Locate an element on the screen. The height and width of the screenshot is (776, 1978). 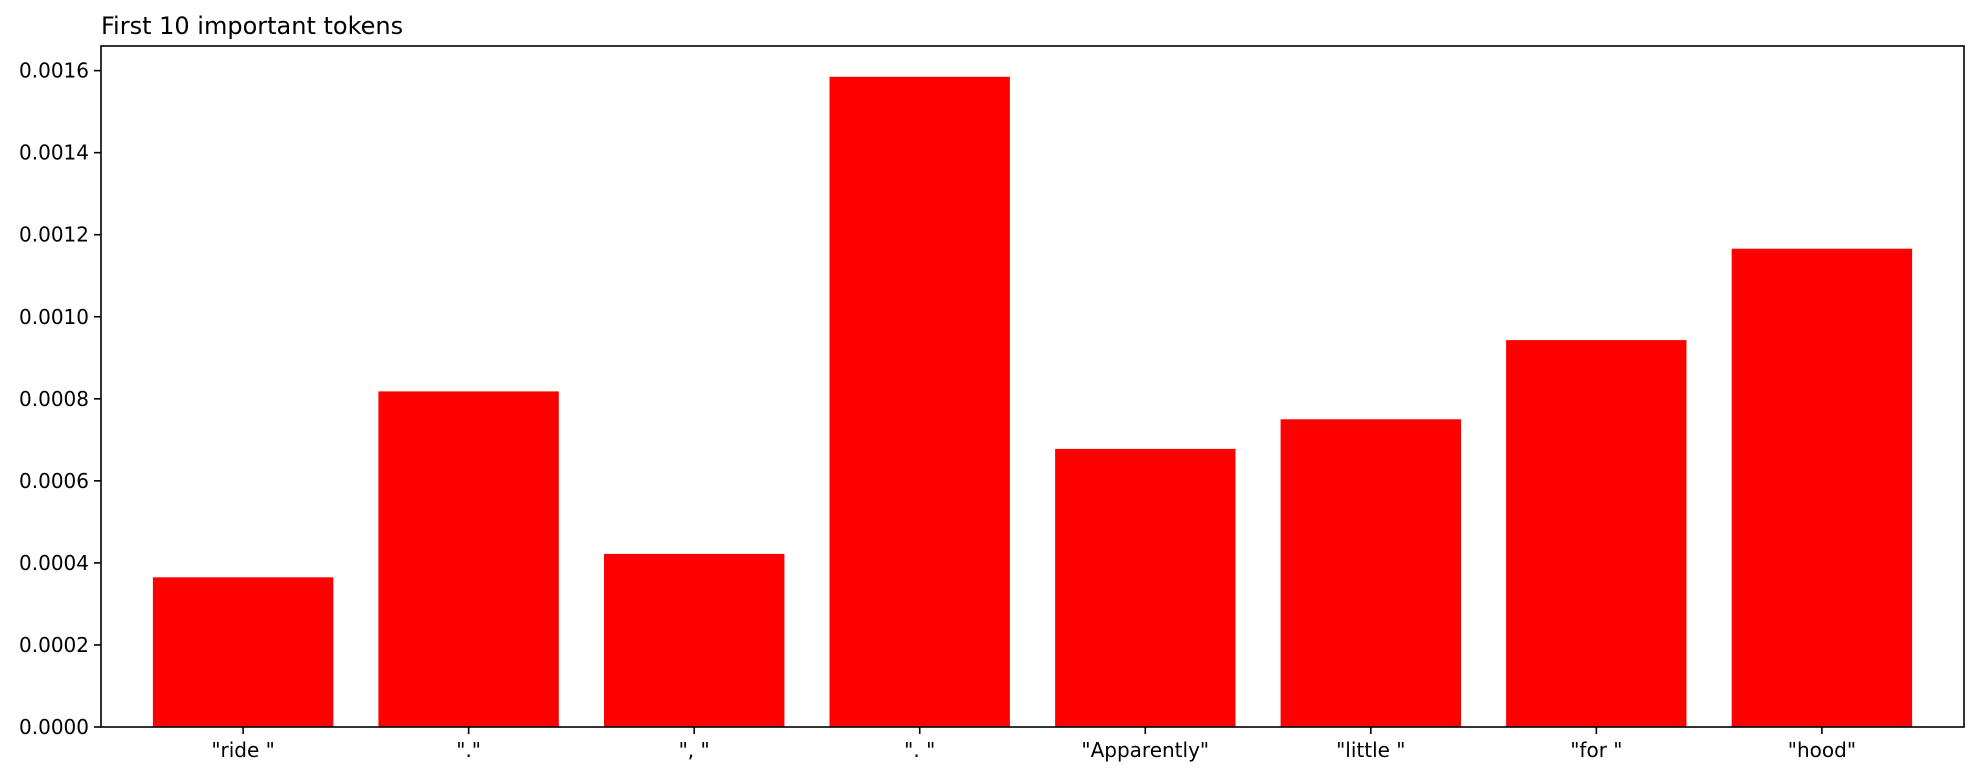
y-tick-label: 0.0002 is located at coordinates (54, 645).